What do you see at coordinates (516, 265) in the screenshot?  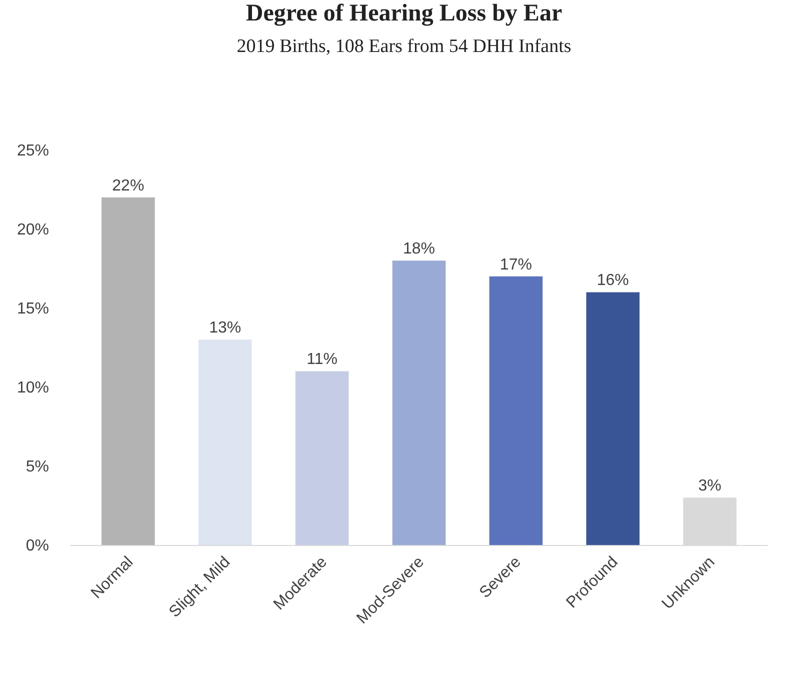 I see `data-label: 17%` at bounding box center [516, 265].